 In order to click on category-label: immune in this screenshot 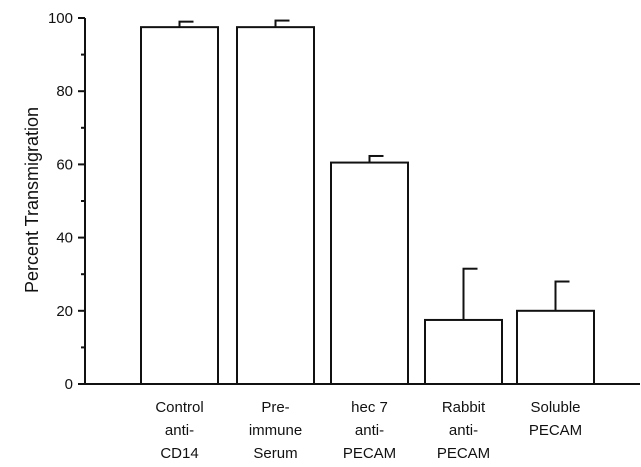, I will do `click(275, 430)`.